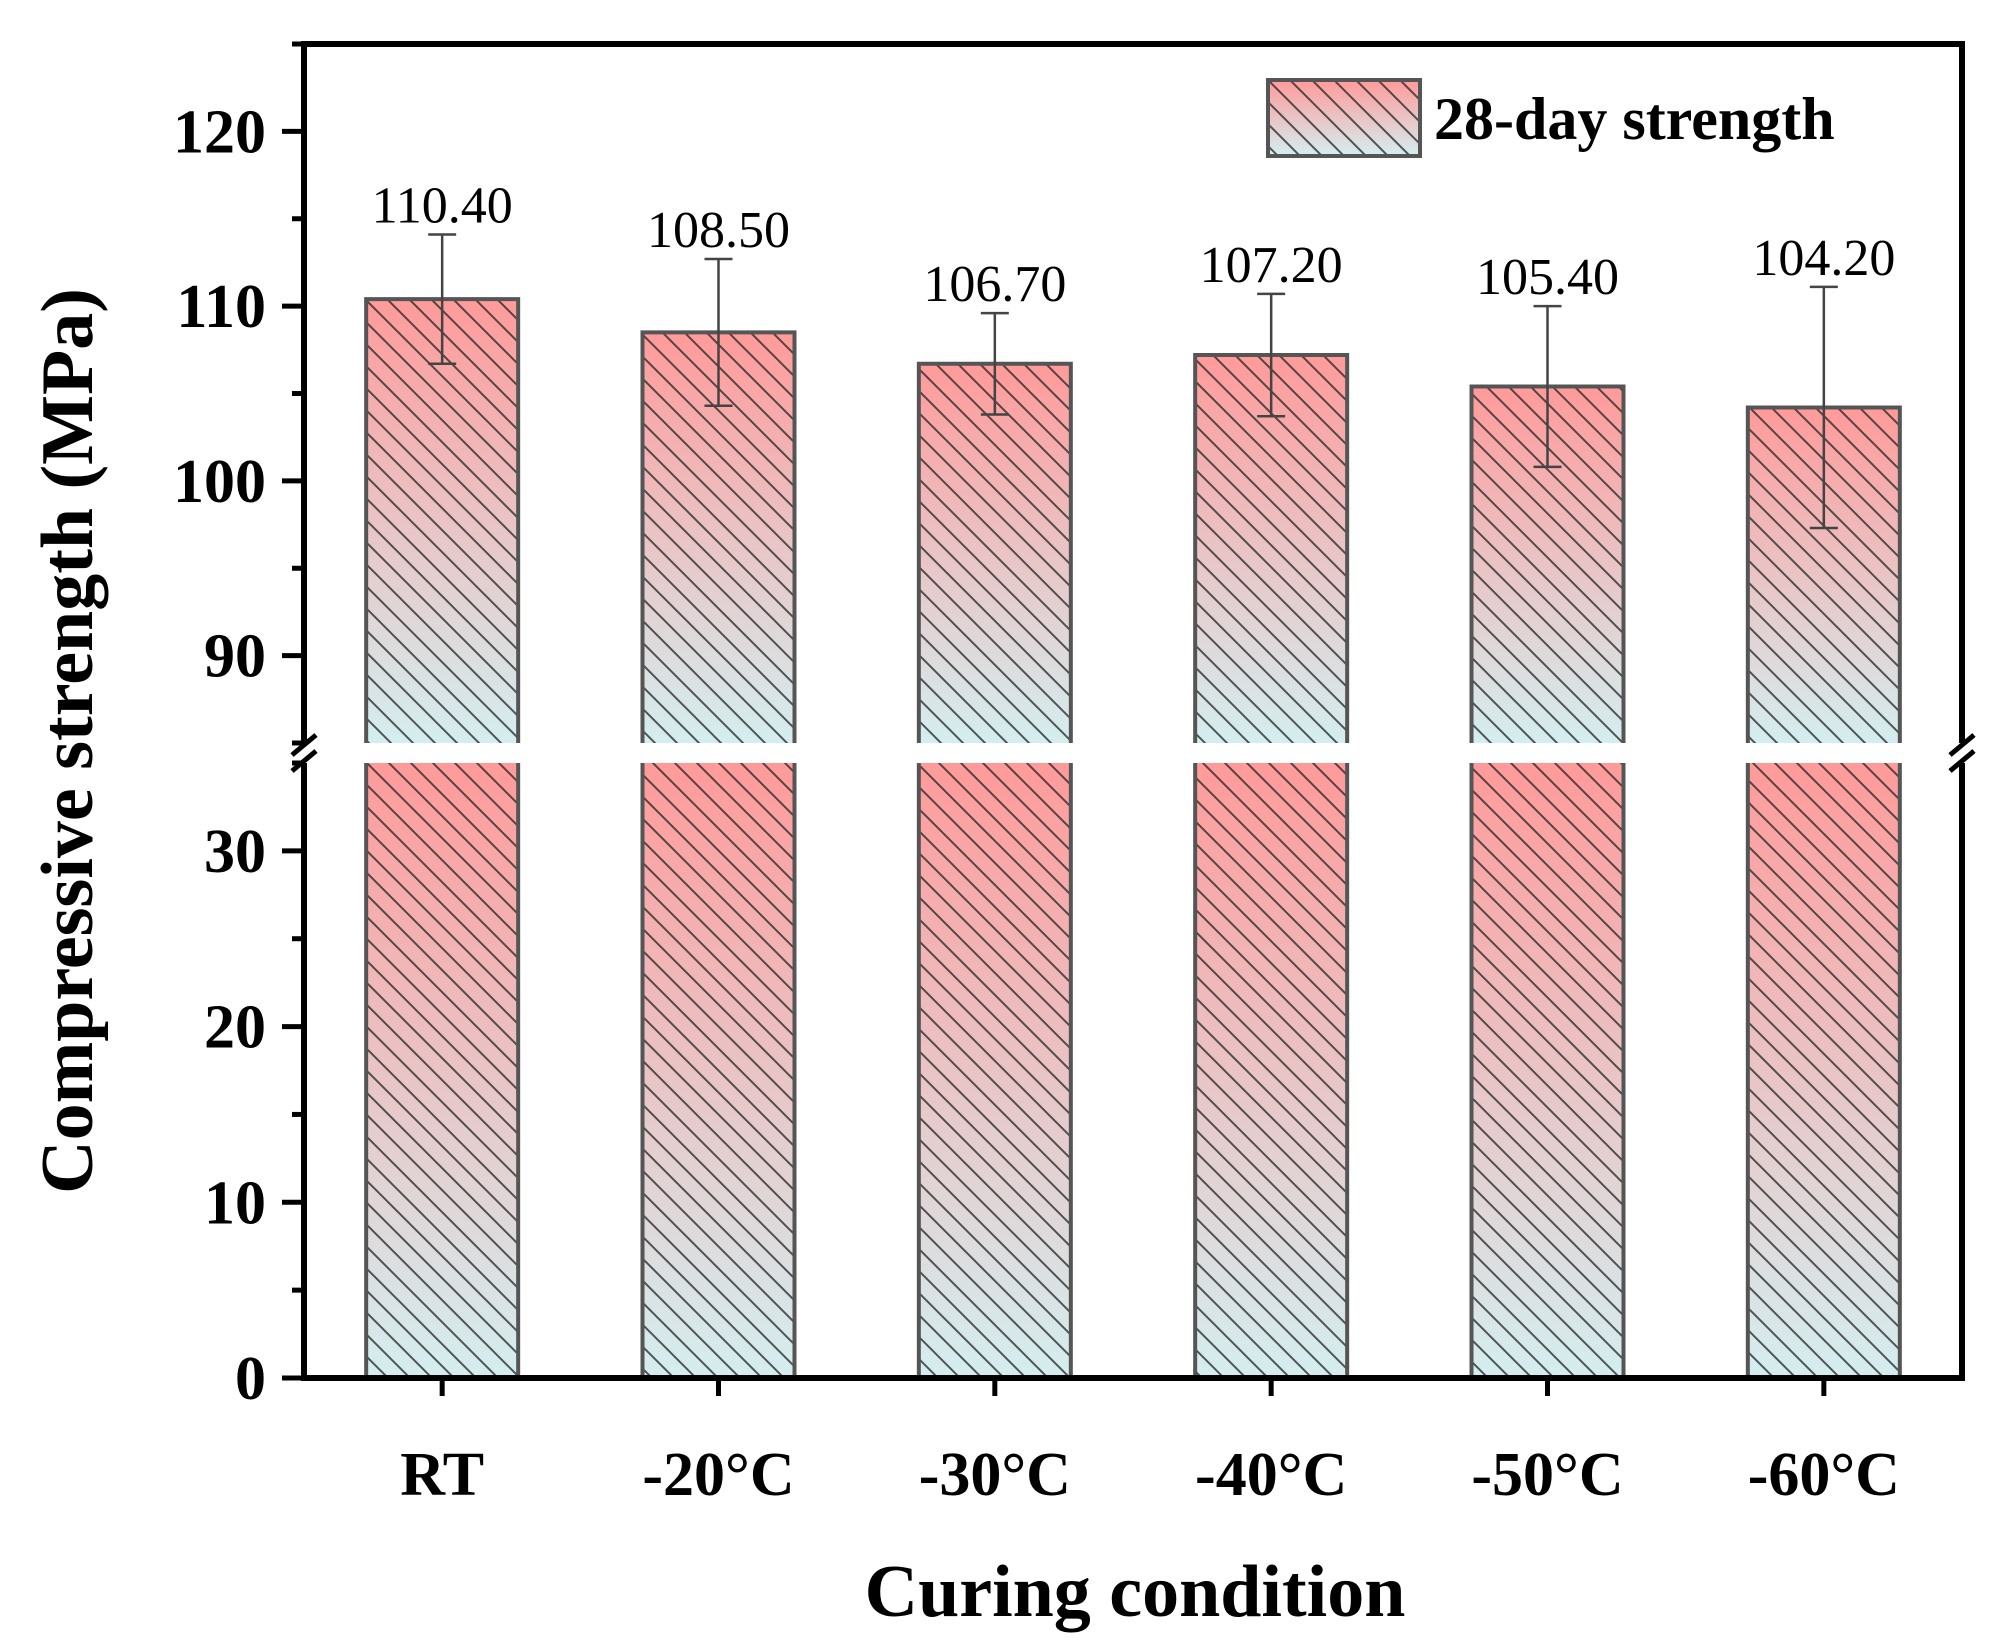  I want to click on data-label-1: 108.50, so click(718, 230).